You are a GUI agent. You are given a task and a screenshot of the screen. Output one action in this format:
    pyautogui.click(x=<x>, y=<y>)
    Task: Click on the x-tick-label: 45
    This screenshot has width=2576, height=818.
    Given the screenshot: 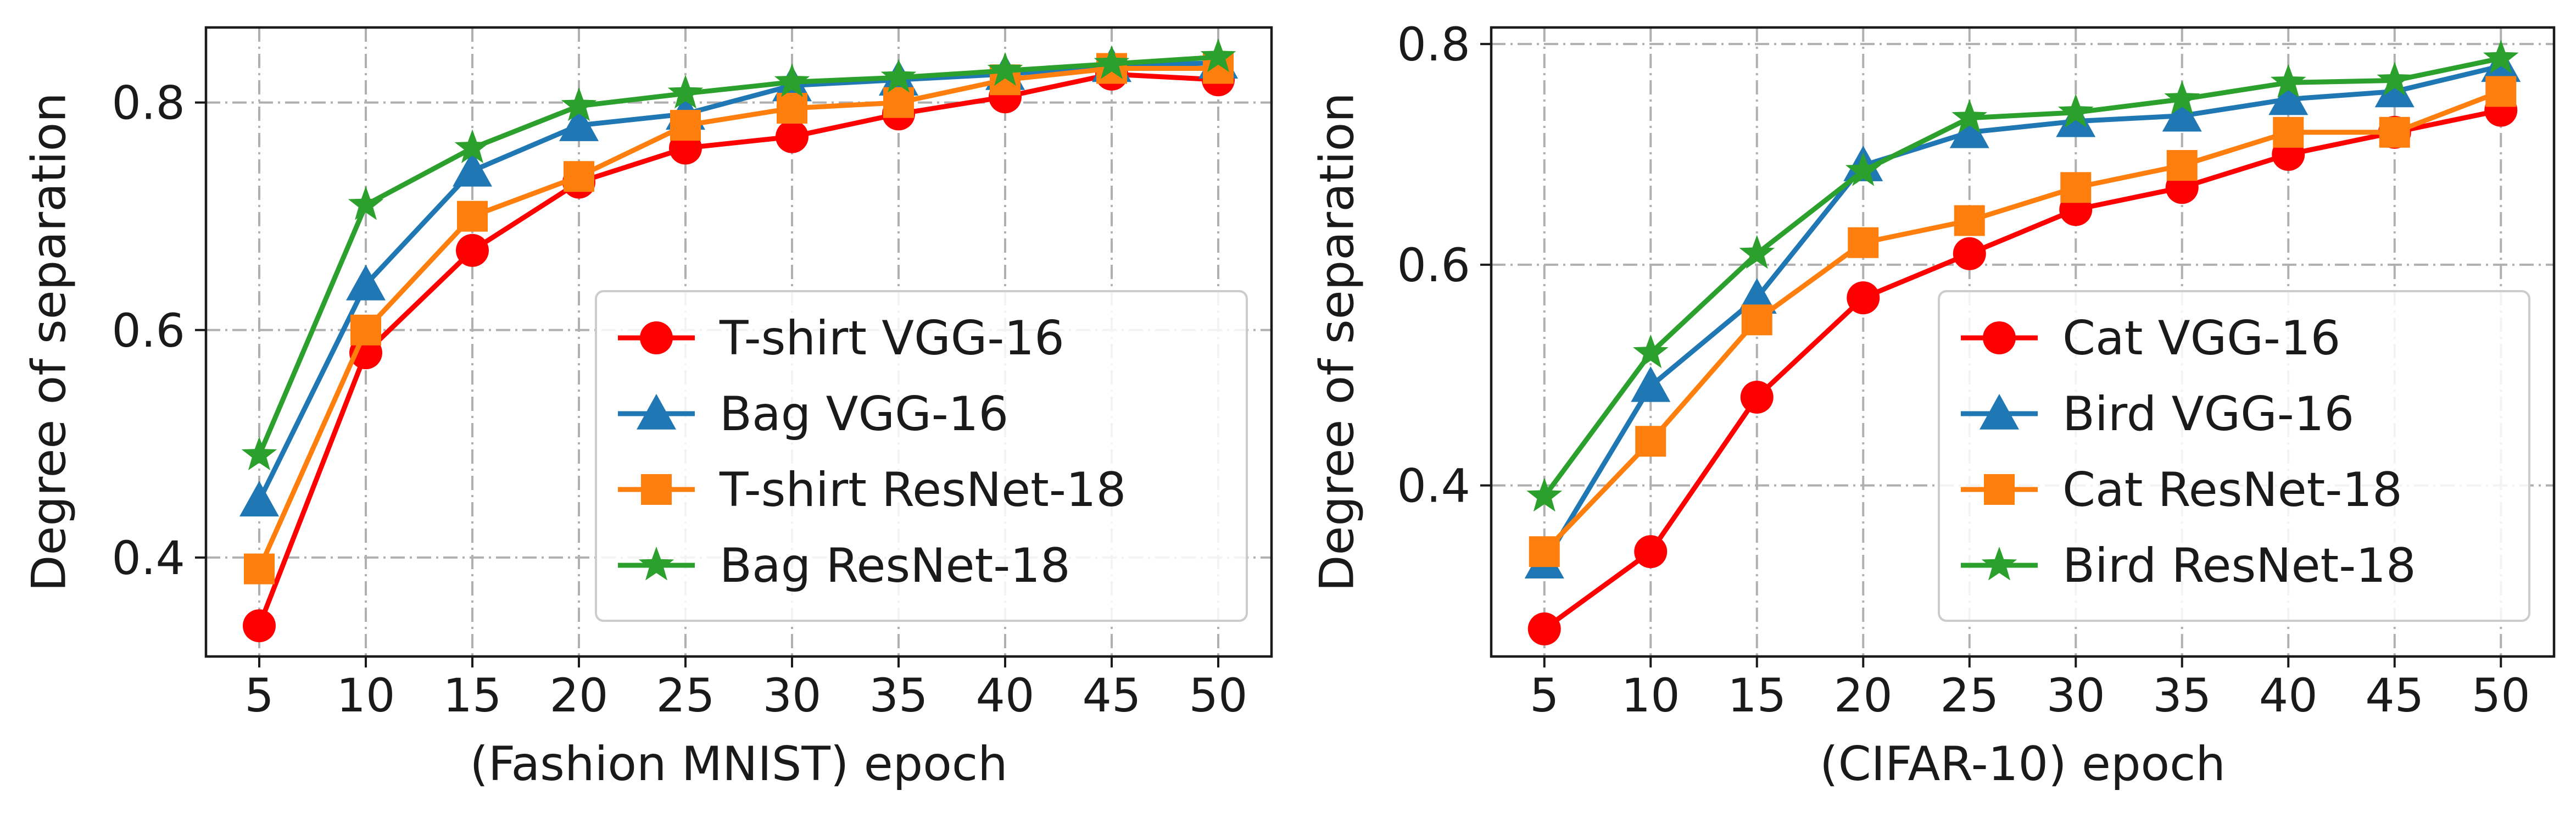 What is the action you would take?
    pyautogui.click(x=1112, y=696)
    